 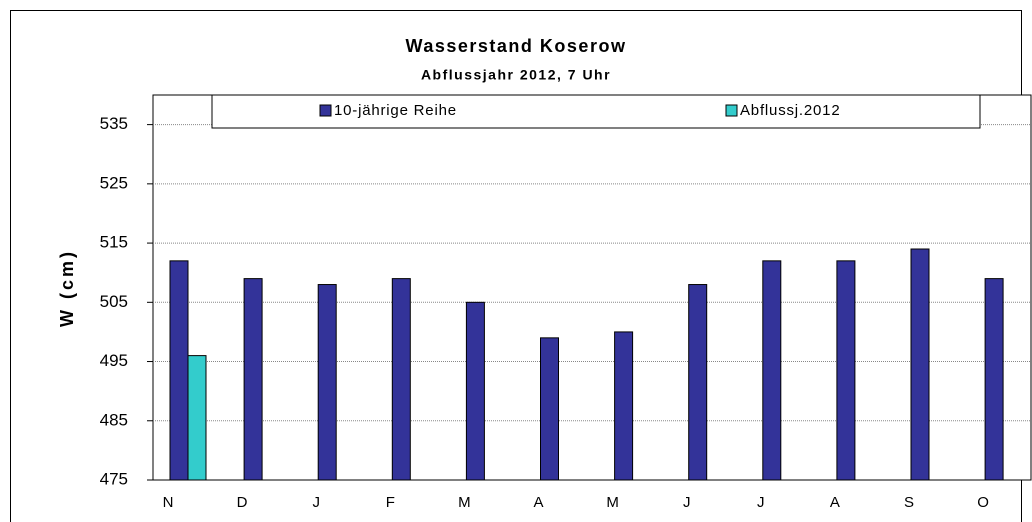 I want to click on x-tick-label: O, so click(x=983, y=502).